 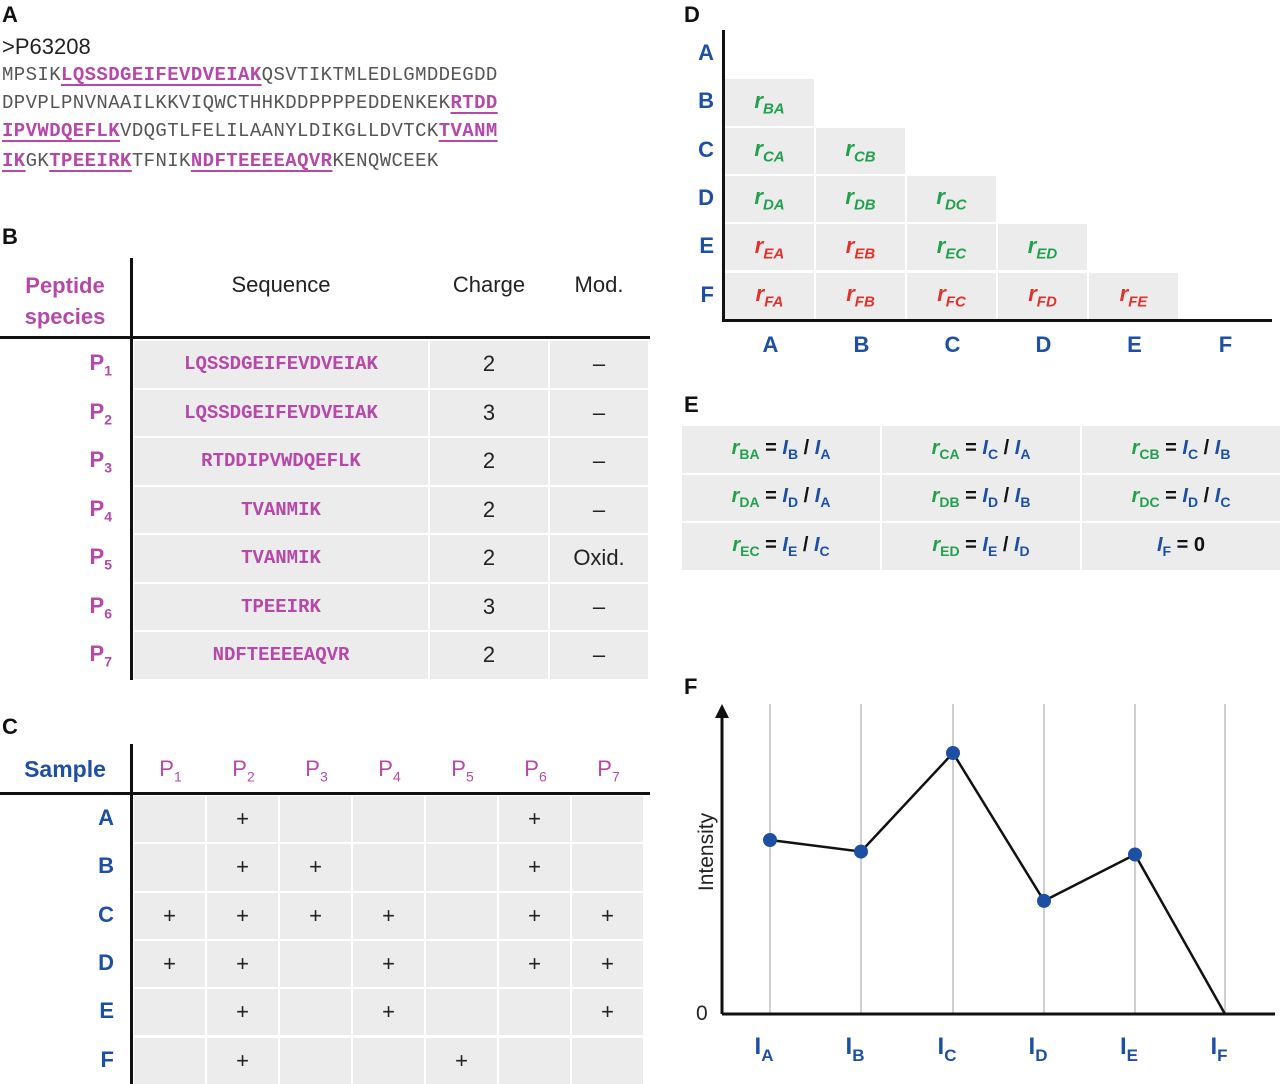 I want to click on ratio-cell: rCB, so click(x=860, y=150).